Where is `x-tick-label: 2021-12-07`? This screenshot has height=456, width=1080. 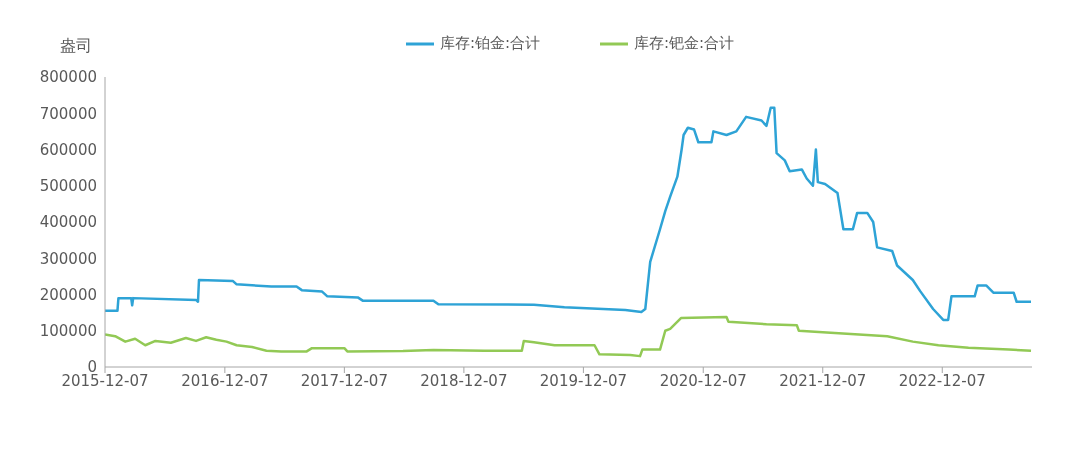 x-tick-label: 2021-12-07 is located at coordinates (823, 380).